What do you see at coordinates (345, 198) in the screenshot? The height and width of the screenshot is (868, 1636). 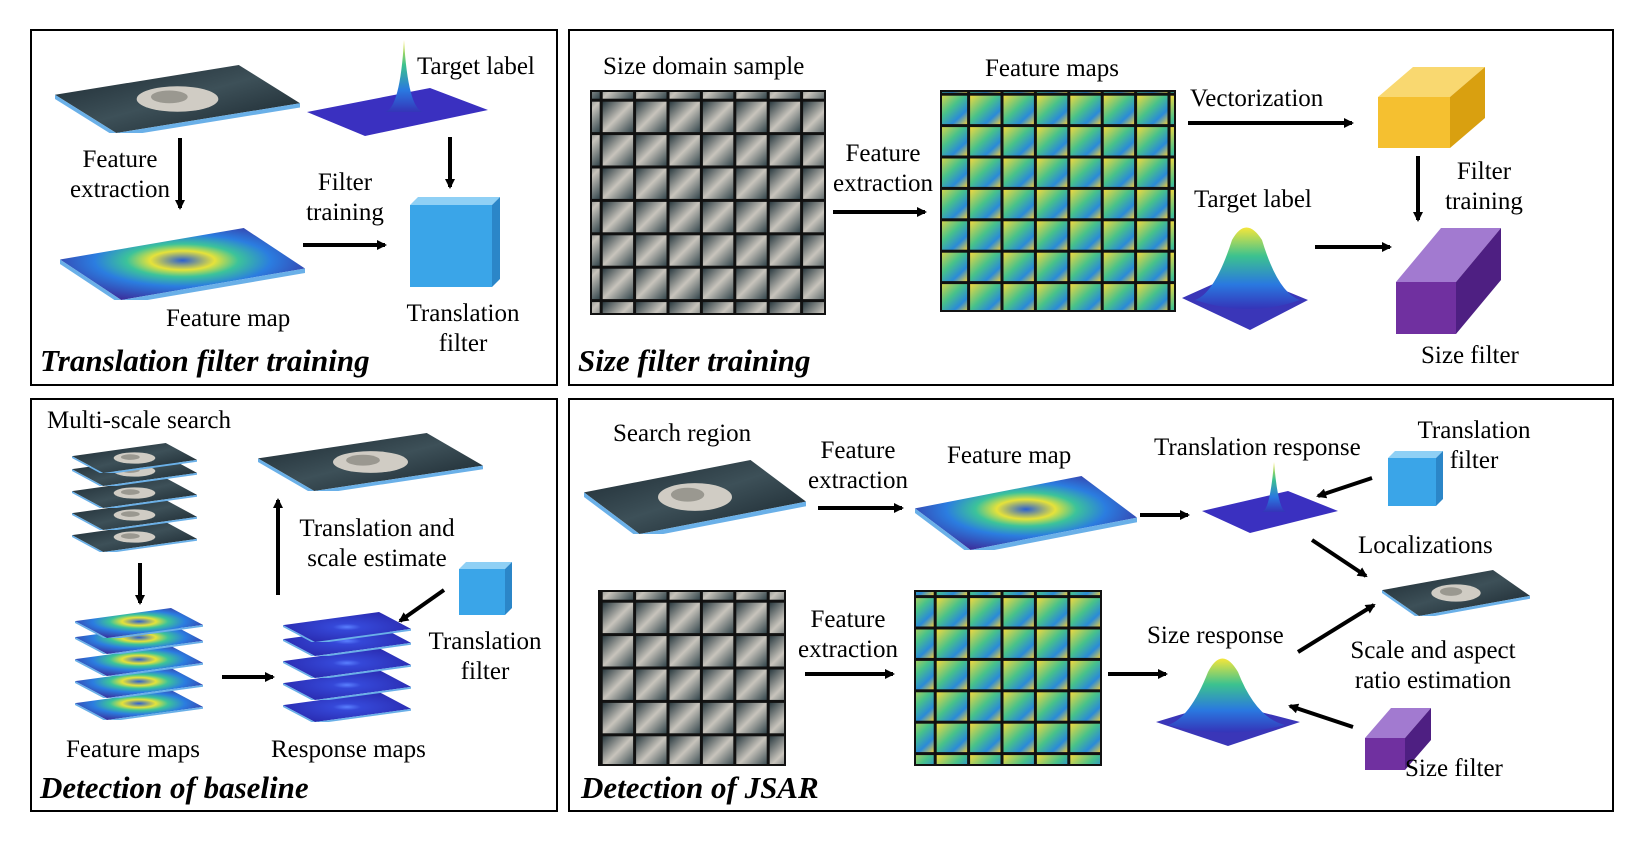 I see `filter-training-label: Filter training` at bounding box center [345, 198].